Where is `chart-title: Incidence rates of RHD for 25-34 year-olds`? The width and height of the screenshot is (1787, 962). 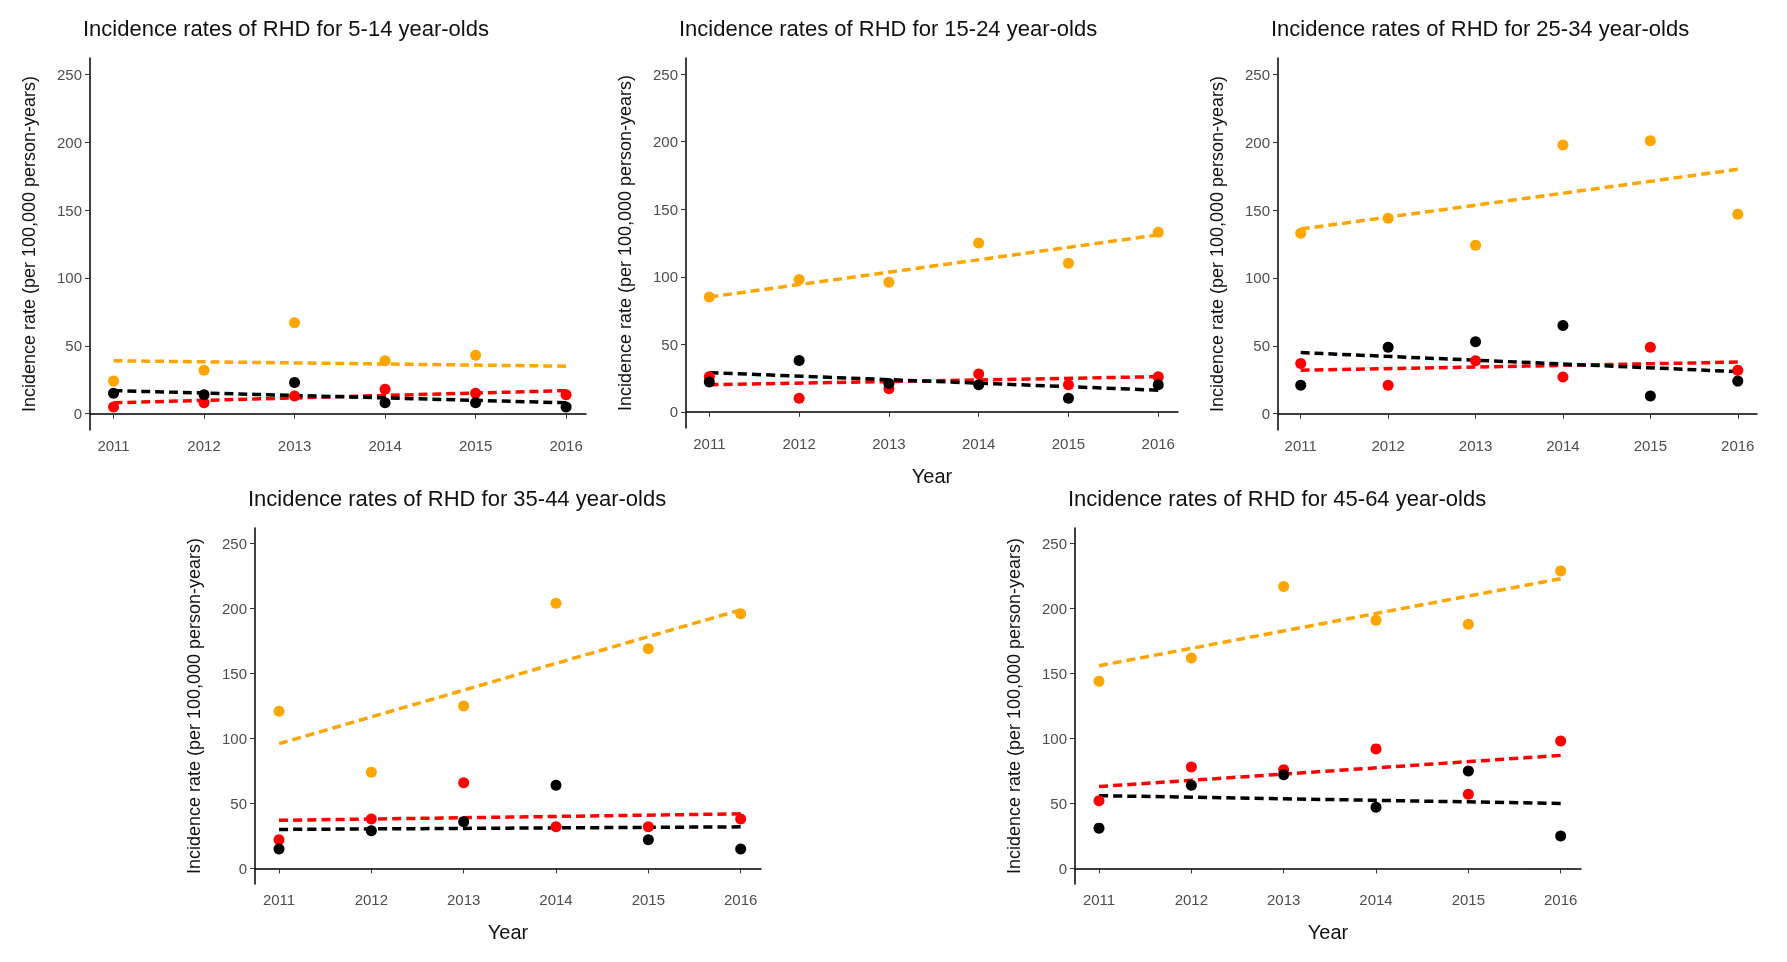
chart-title: Incidence rates of RHD for 25-34 year-olds is located at coordinates (1480, 28).